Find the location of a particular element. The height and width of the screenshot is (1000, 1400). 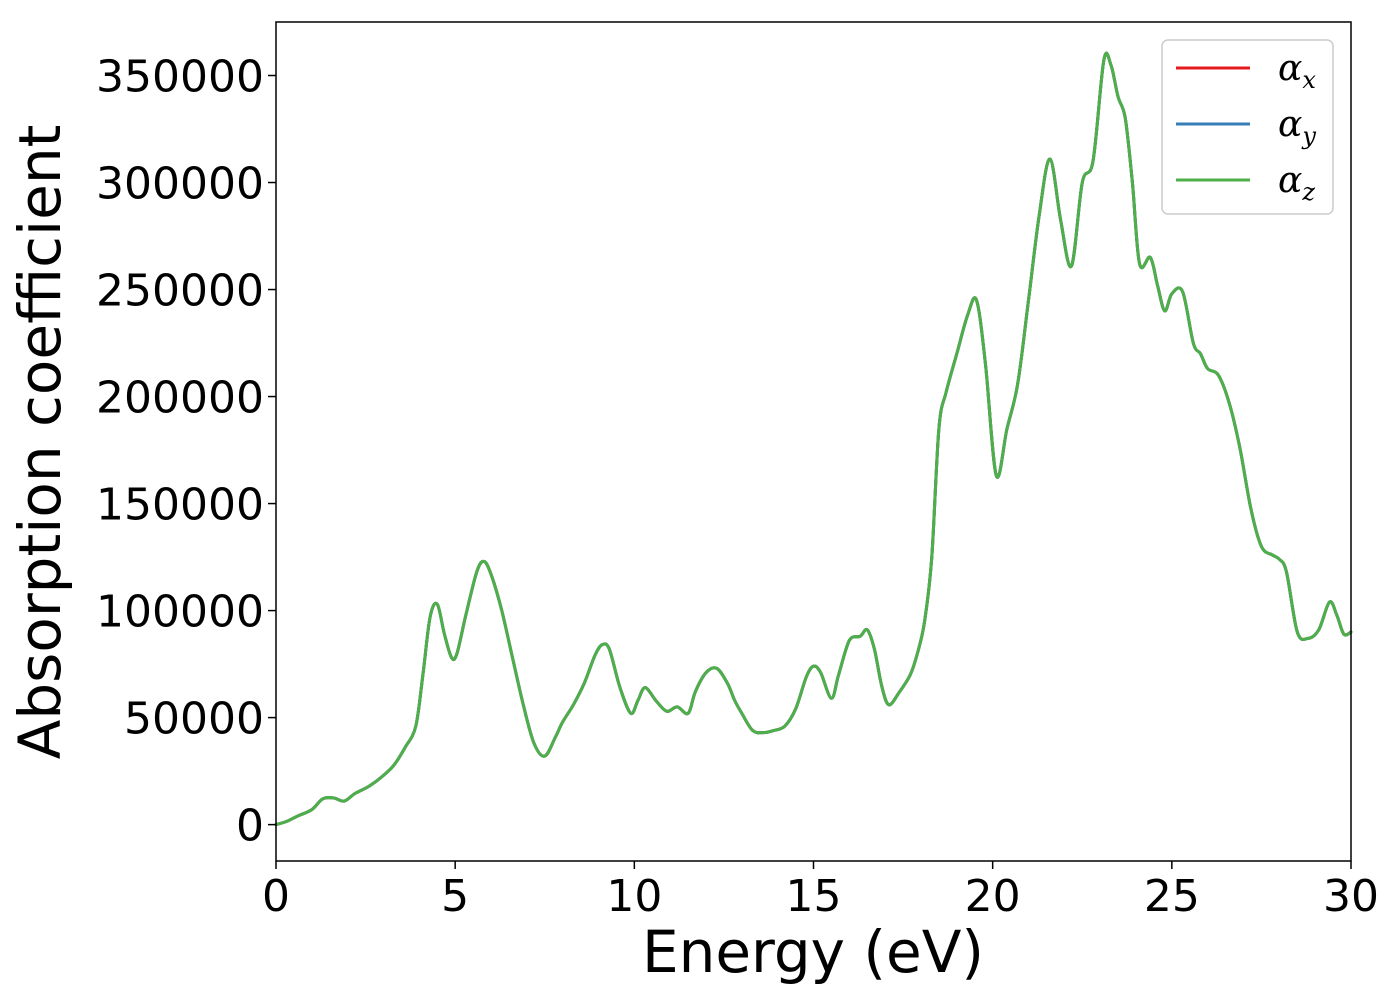

legend: αx αy αz is located at coordinates (1247, 127).